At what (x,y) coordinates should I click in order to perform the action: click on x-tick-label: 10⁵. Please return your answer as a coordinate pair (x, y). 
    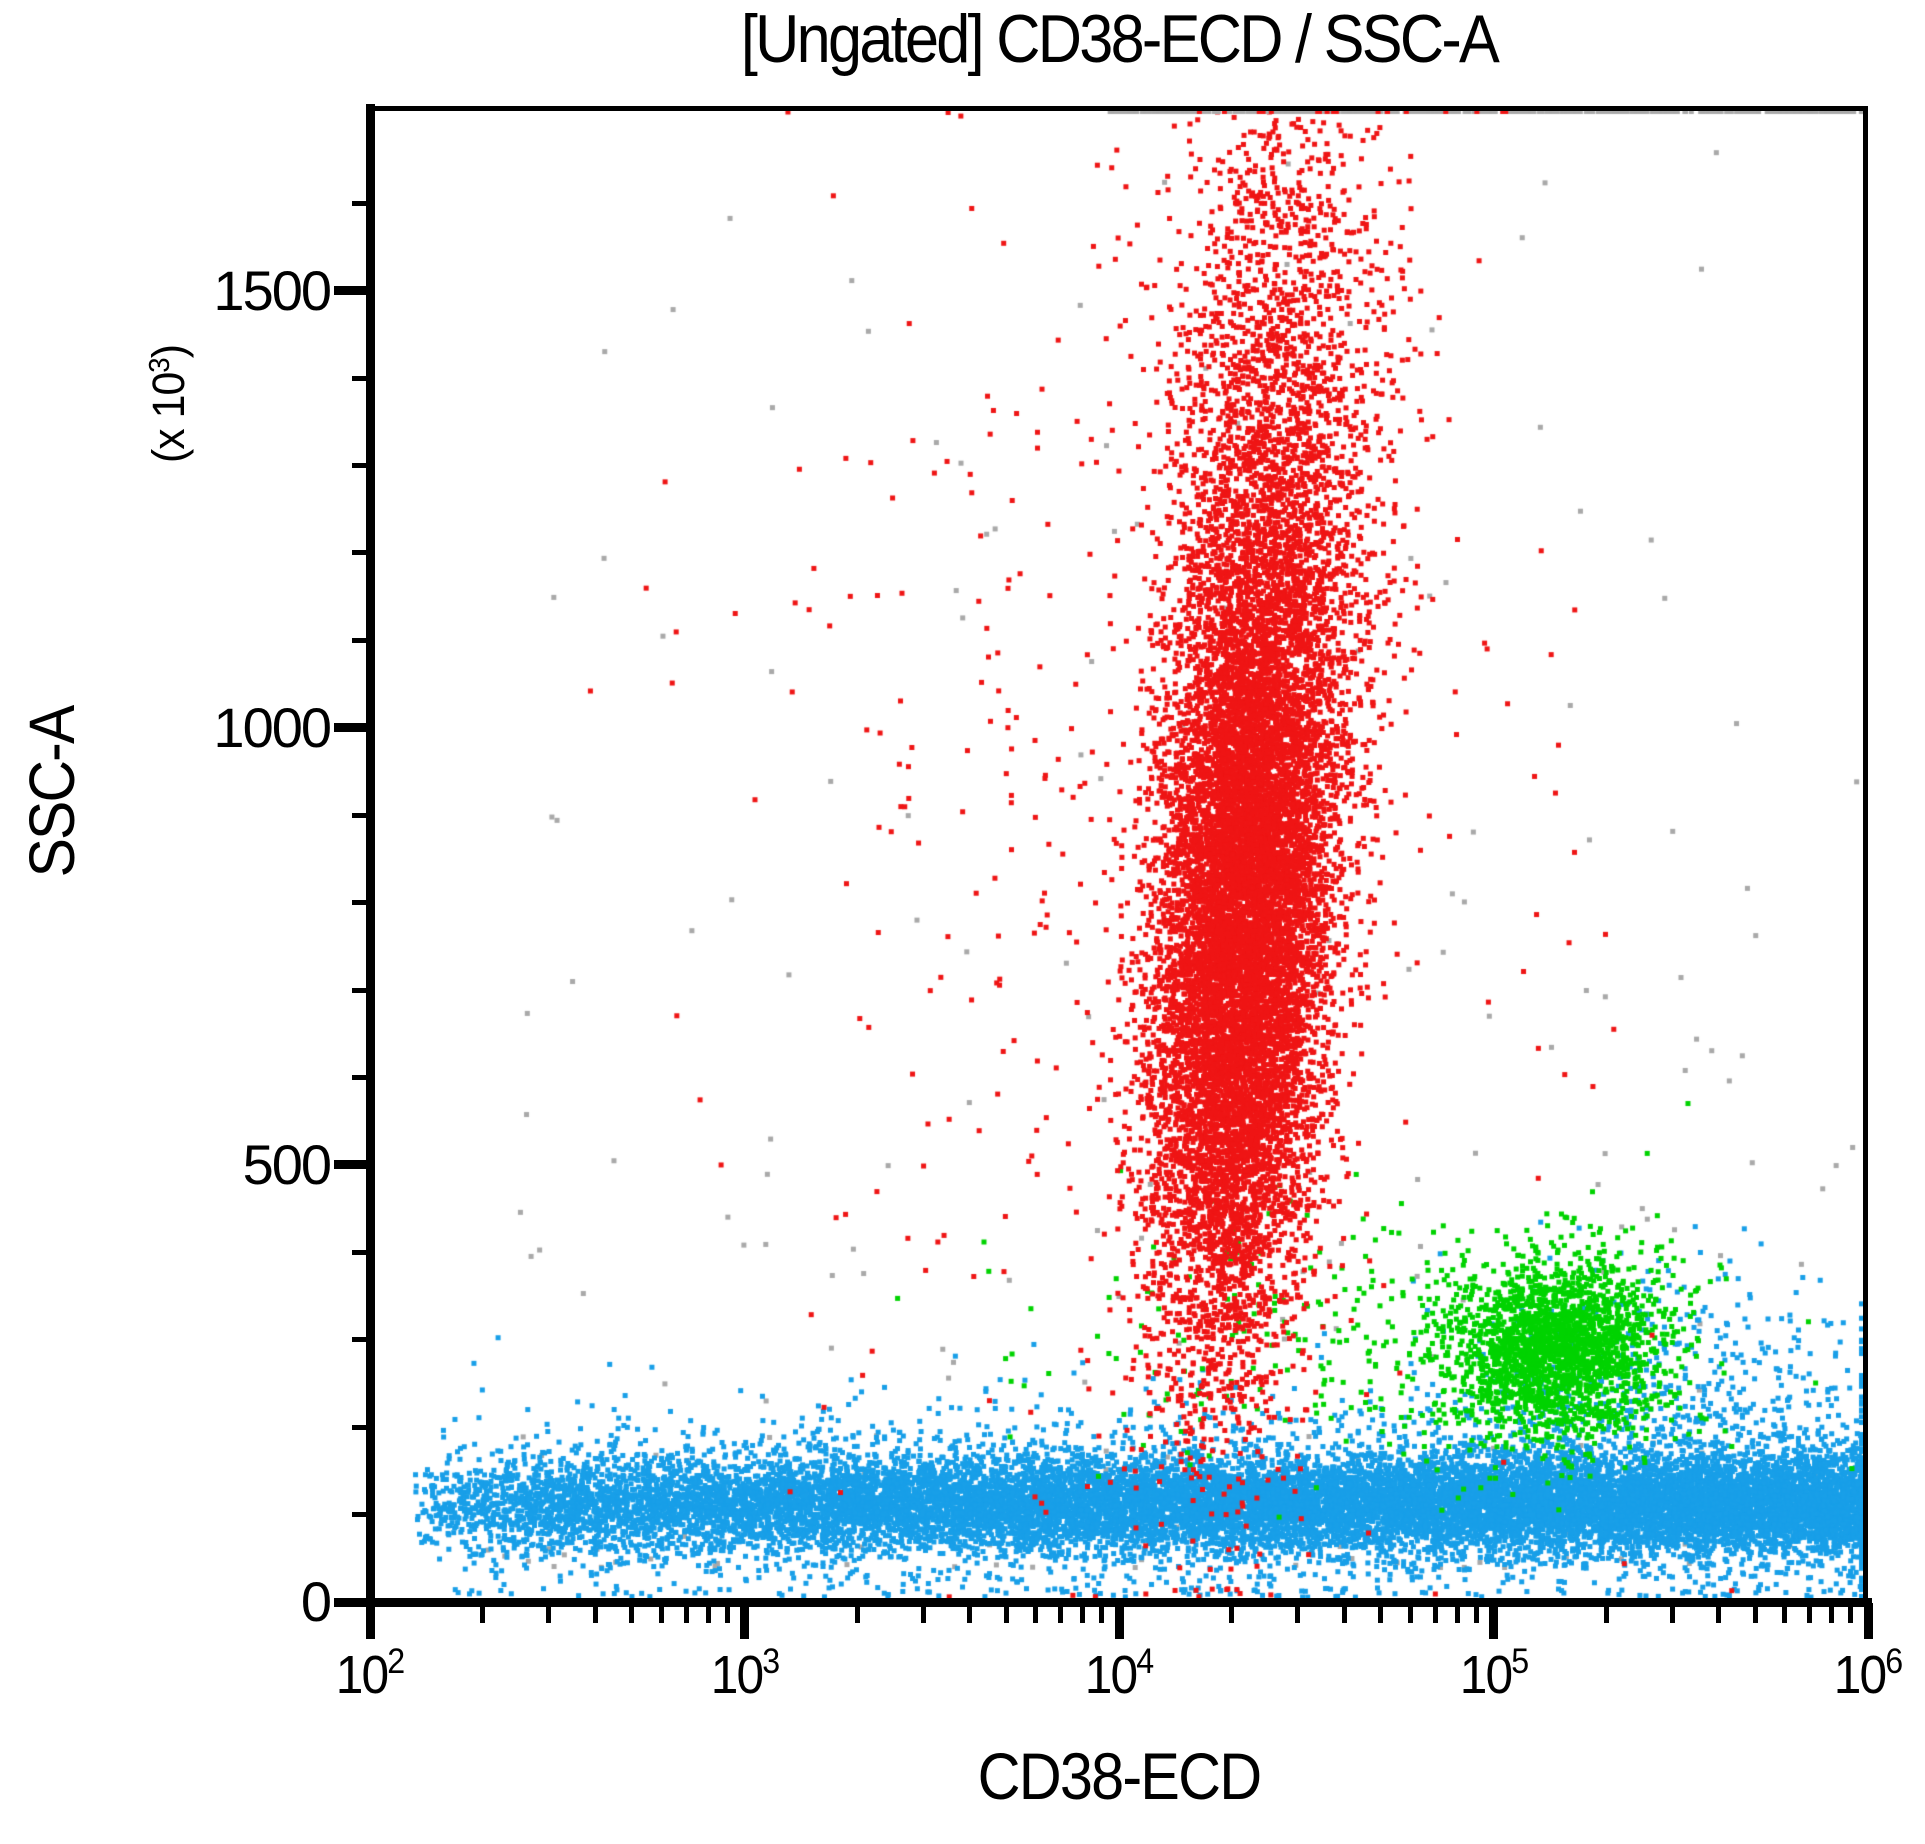
    Looking at the image, I should click on (1494, 1676).